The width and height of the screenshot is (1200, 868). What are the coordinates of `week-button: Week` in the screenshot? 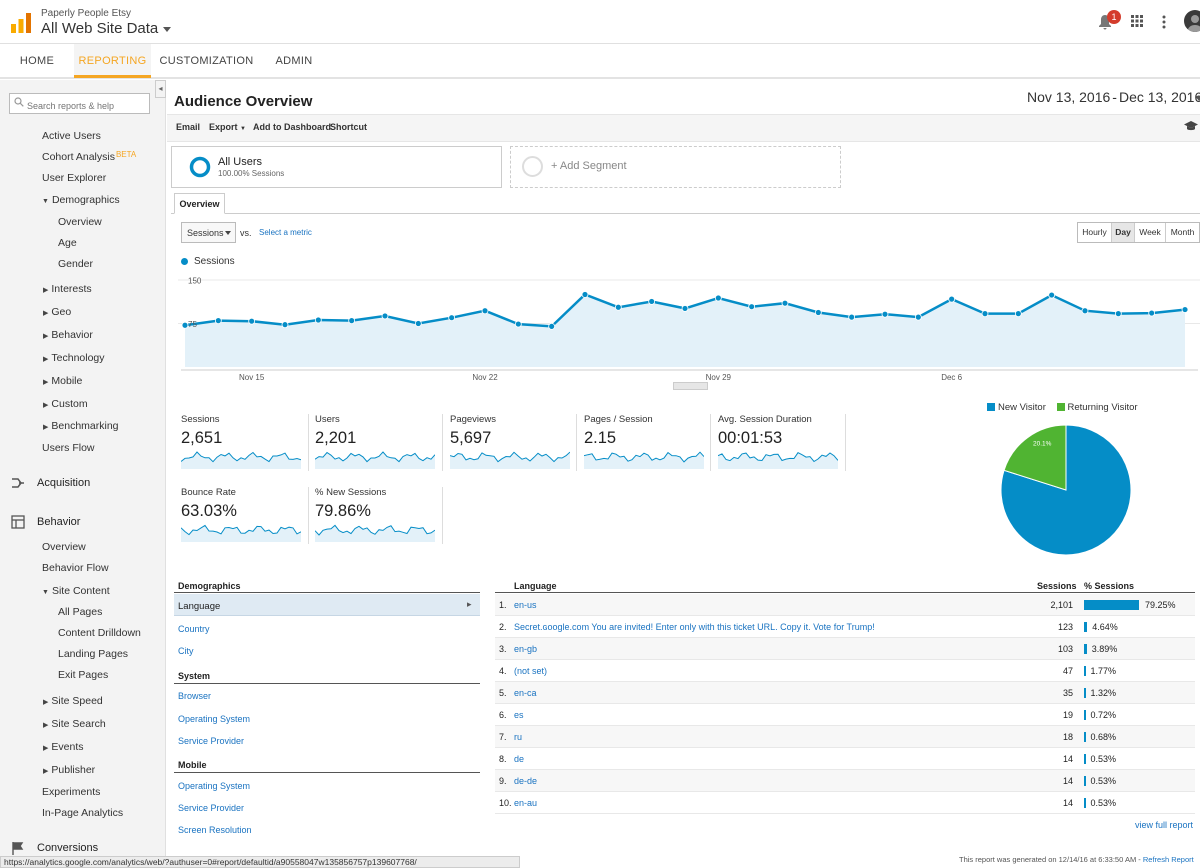 It's located at (1150, 232).